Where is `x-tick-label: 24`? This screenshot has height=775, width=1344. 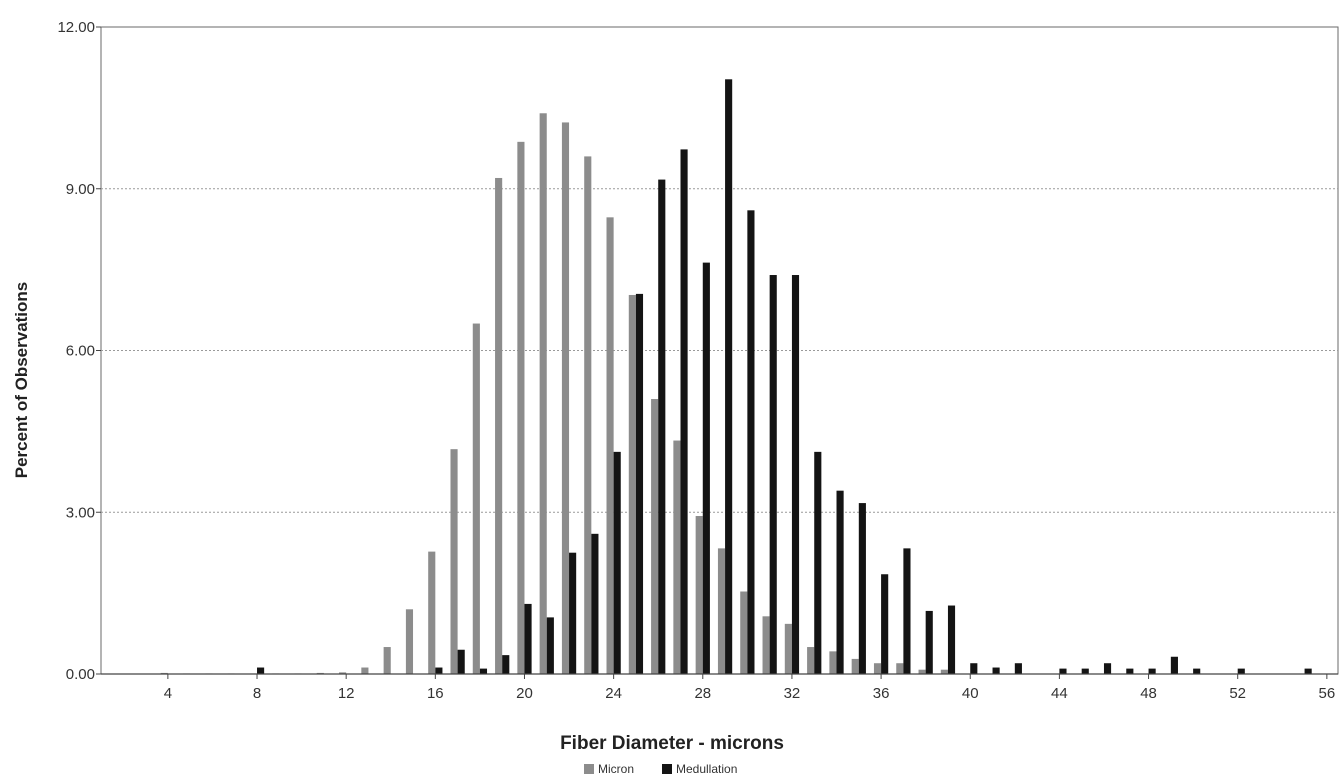
x-tick-label: 24 is located at coordinates (613, 693).